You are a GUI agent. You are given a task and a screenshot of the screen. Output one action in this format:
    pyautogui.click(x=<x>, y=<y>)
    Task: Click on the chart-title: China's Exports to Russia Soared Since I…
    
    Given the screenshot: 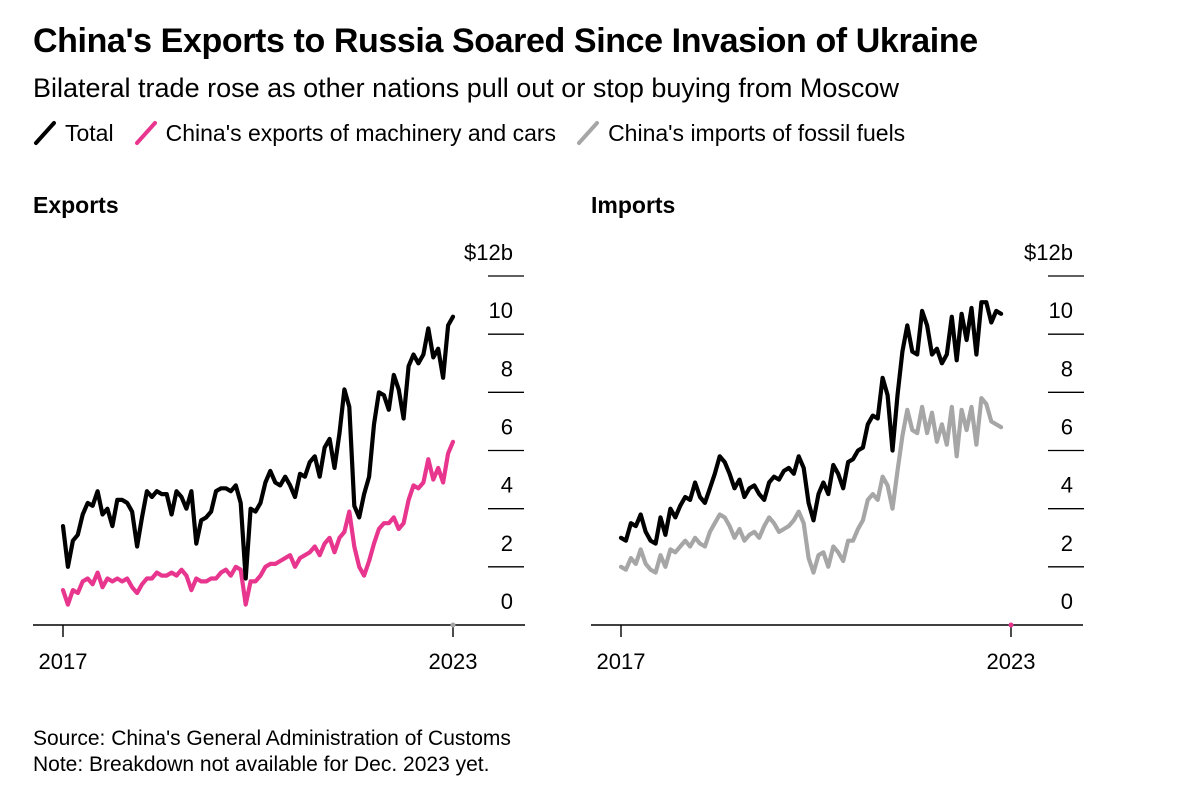 What is the action you would take?
    pyautogui.click(x=505, y=41)
    